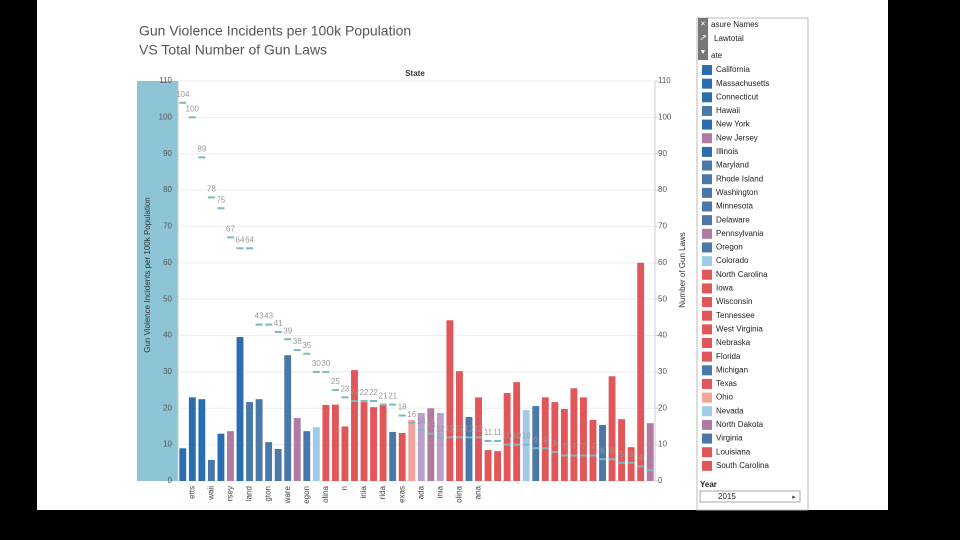 The width and height of the screenshot is (960, 540). I want to click on law-label: 43, so click(268, 316).